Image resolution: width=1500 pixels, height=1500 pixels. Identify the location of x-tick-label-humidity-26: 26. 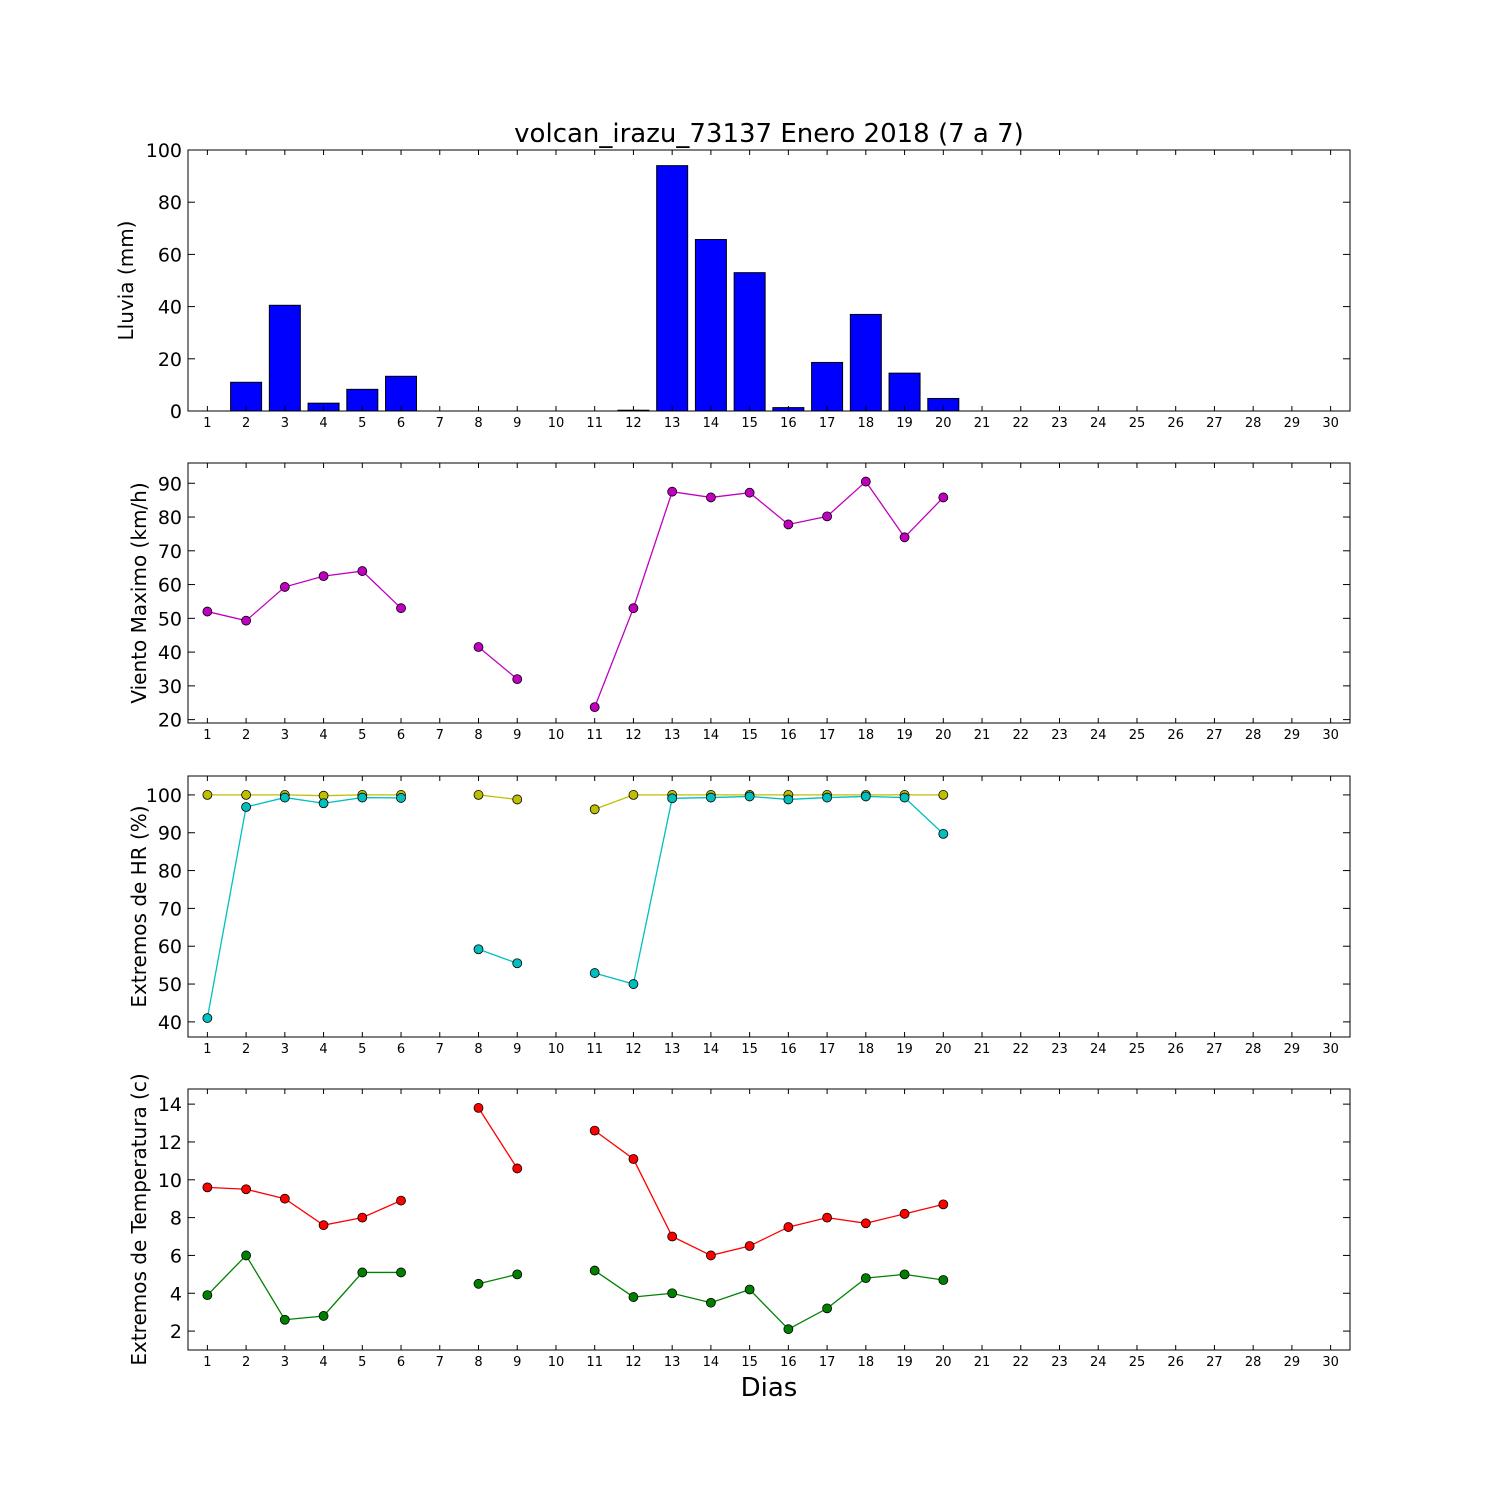
(1175, 1049).